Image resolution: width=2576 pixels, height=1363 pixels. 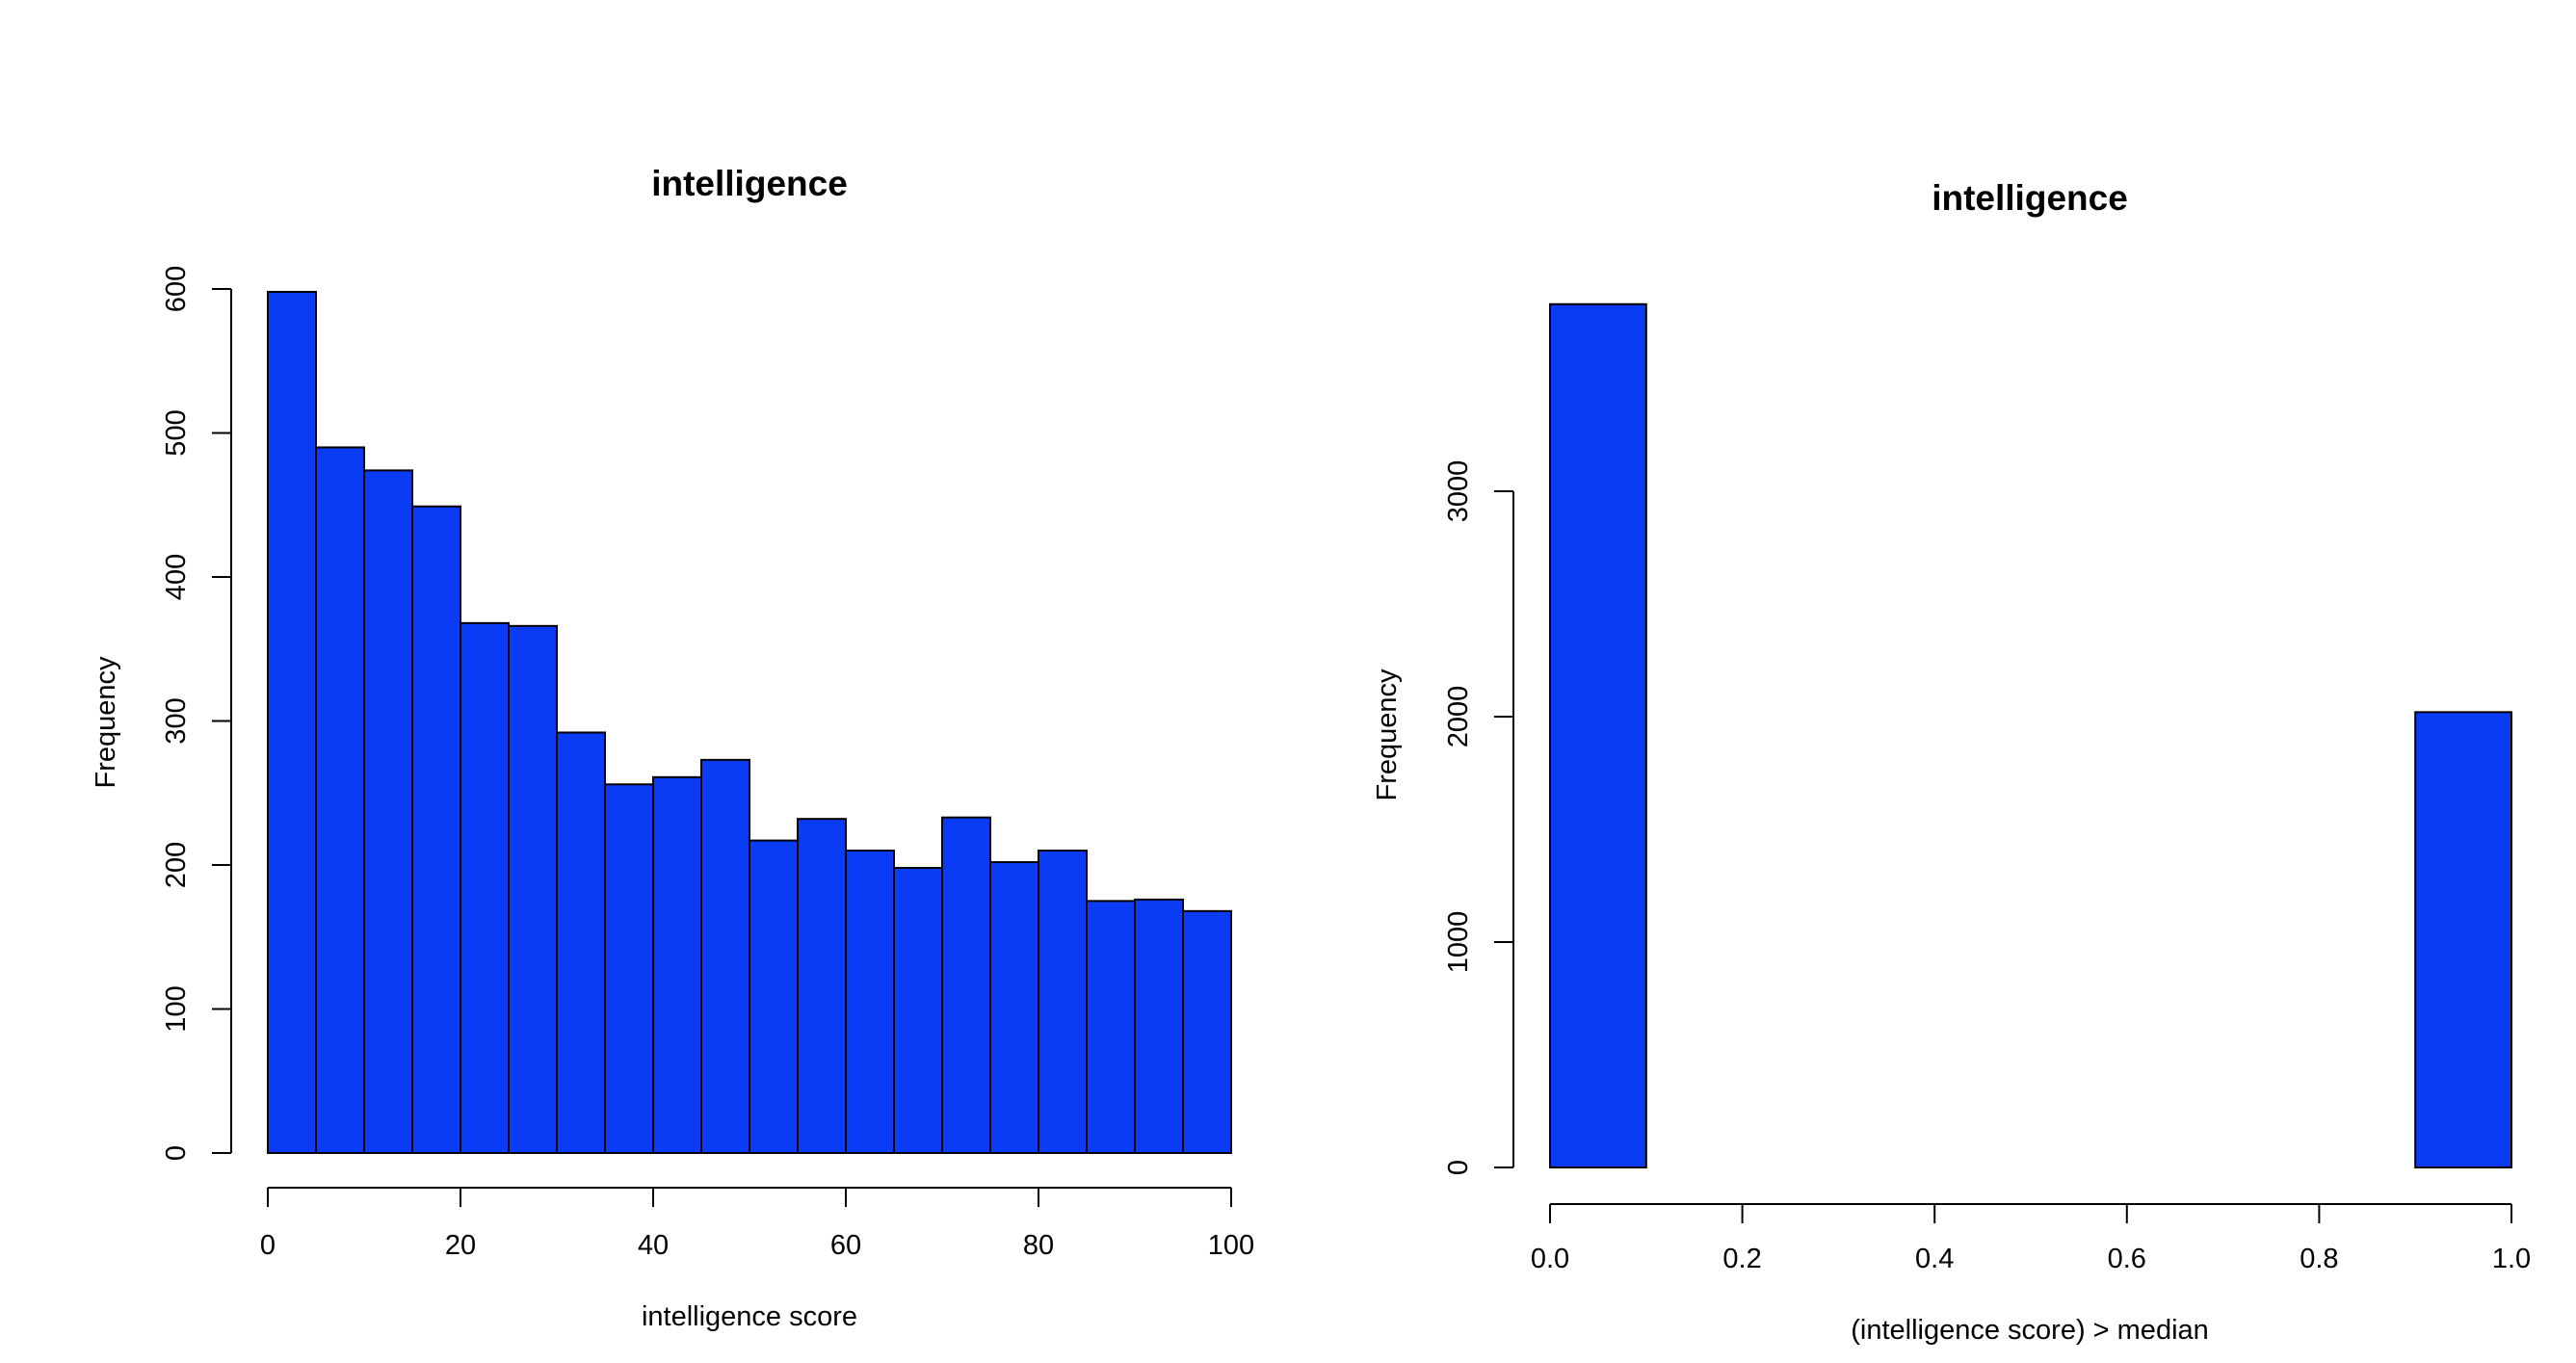 What do you see at coordinates (196, 714) in the screenshot?
I see `y-axis: 0 100 200 300 400 500 600` at bounding box center [196, 714].